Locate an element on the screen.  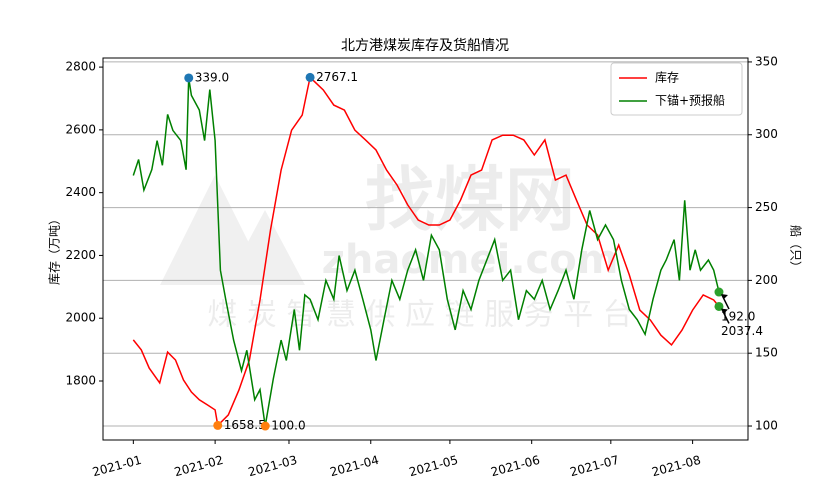
x-tick-label: 2021-06 is located at coordinates (515, 466).